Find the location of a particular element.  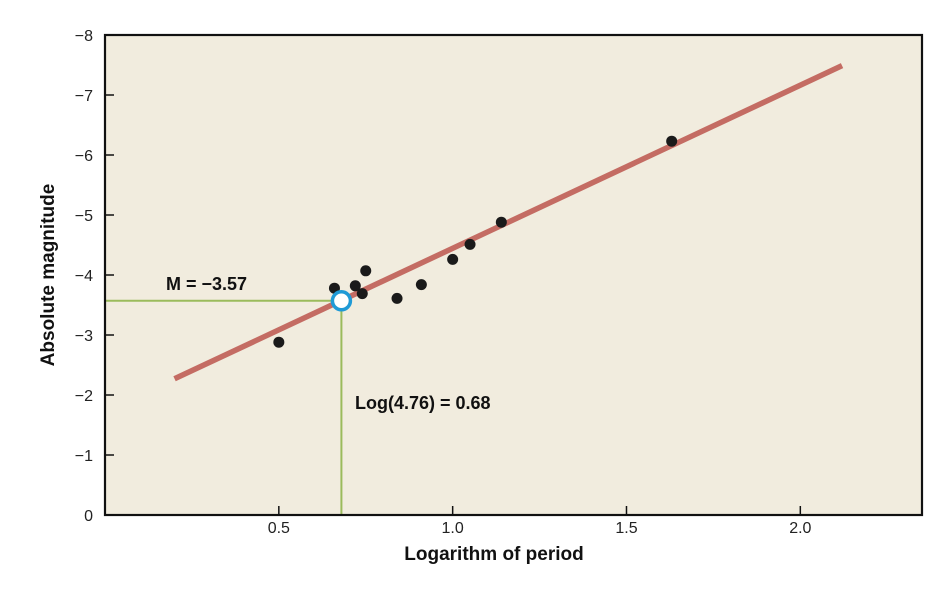

x-tick-label: 0.5 is located at coordinates (279, 528).